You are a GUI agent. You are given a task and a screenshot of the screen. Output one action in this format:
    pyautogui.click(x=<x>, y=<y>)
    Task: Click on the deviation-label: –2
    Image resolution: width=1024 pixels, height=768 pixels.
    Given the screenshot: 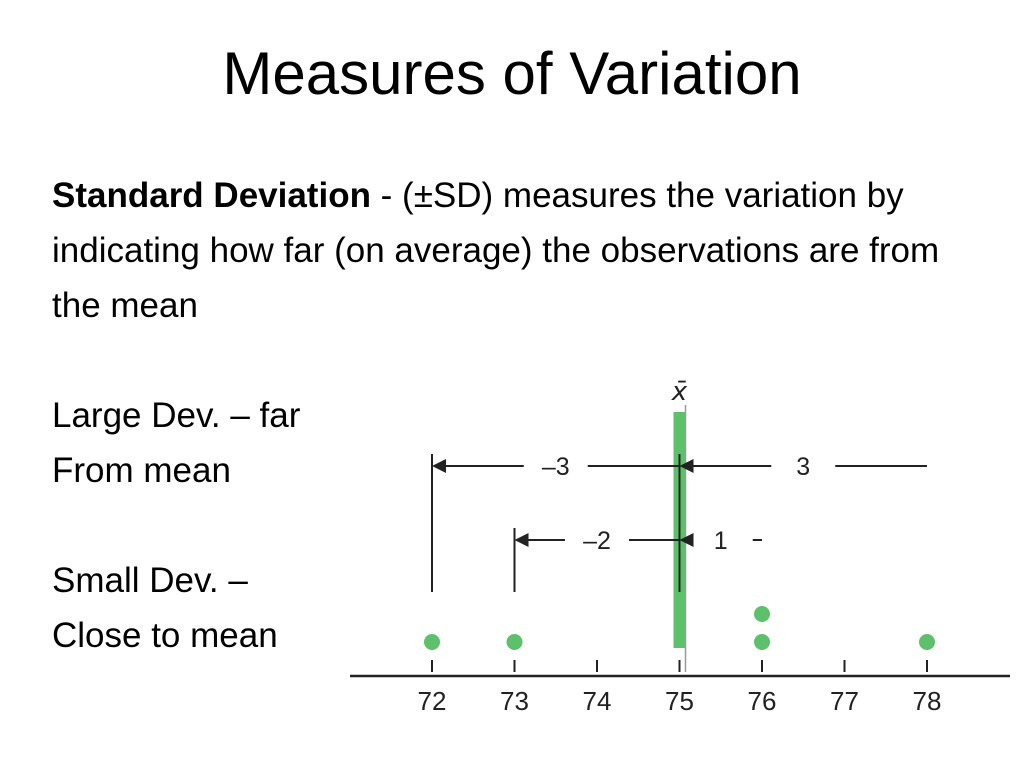 What is the action you would take?
    pyautogui.click(x=597, y=541)
    